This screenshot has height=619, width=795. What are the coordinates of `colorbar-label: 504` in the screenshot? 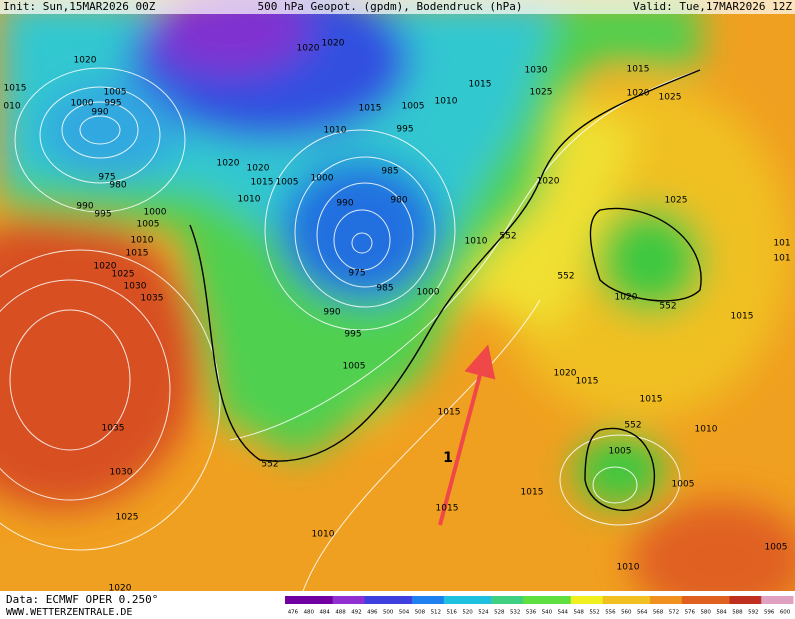 It's located at (404, 613).